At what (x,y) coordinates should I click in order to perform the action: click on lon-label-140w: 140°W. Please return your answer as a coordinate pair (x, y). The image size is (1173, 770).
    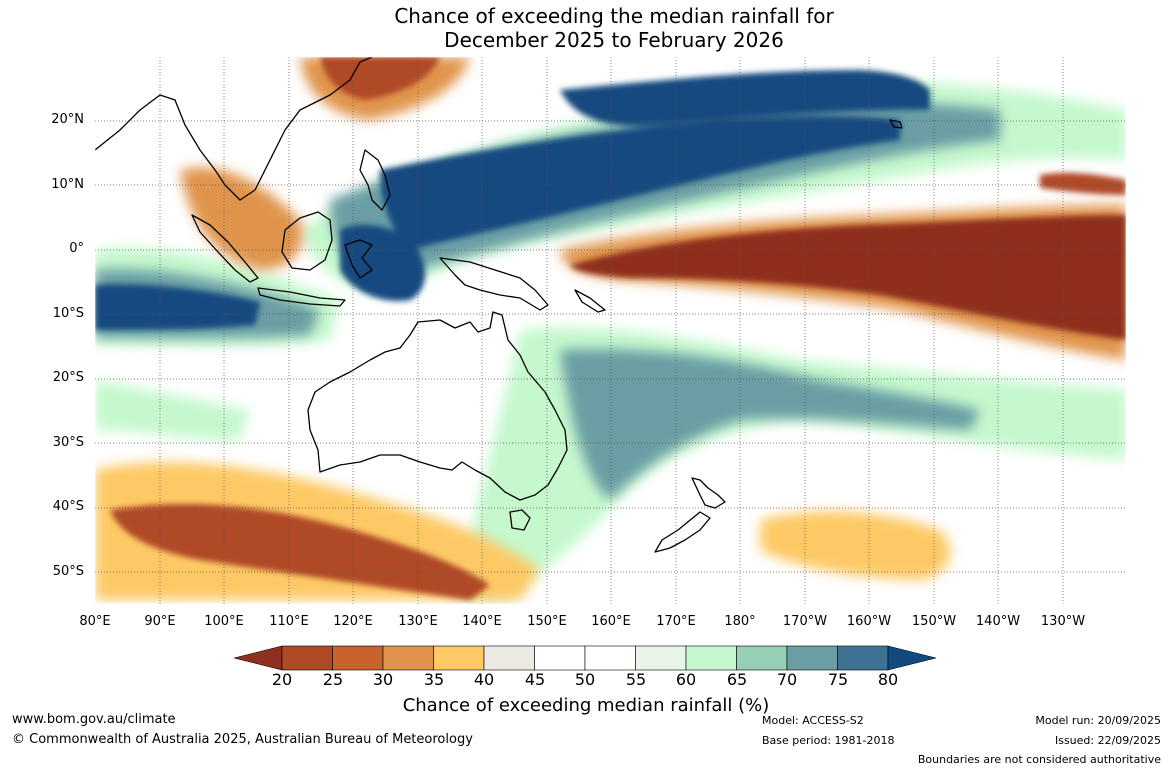
    Looking at the image, I should click on (998, 621).